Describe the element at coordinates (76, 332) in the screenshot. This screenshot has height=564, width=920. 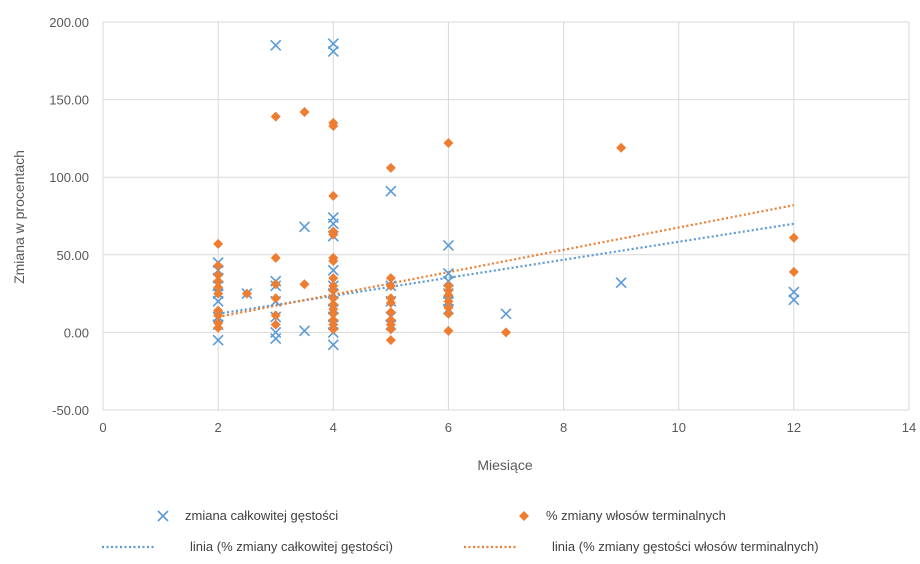
I see `y-tick-label: 0.00` at that location.